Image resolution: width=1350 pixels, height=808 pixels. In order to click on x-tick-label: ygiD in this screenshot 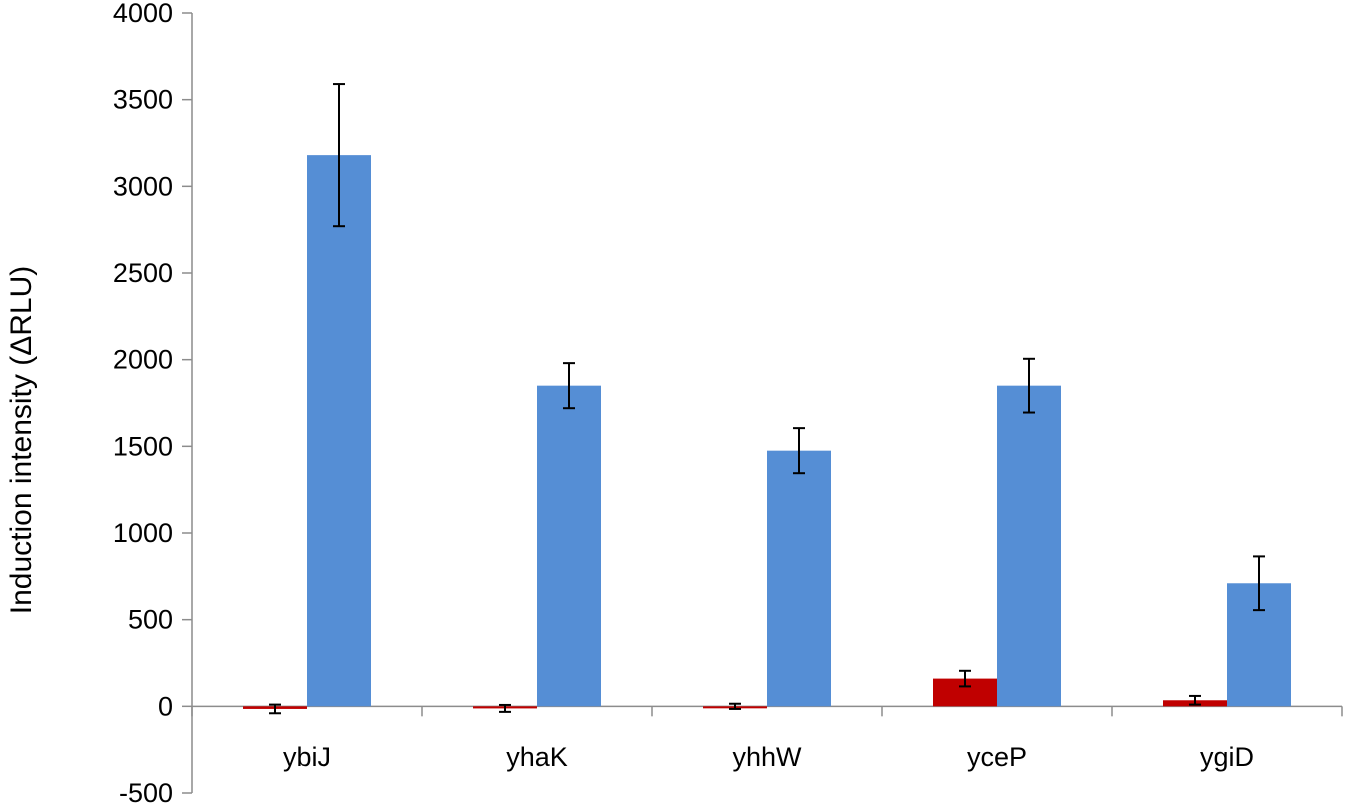, I will do `click(1227, 757)`.